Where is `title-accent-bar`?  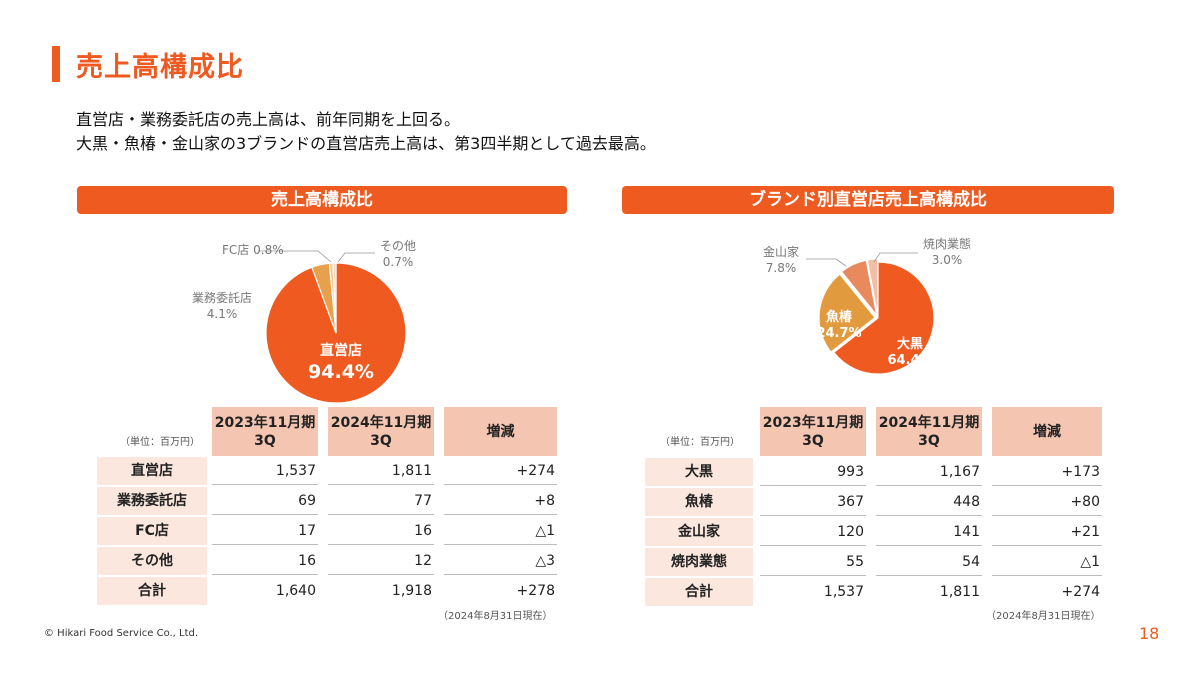
title-accent-bar is located at coordinates (56, 64).